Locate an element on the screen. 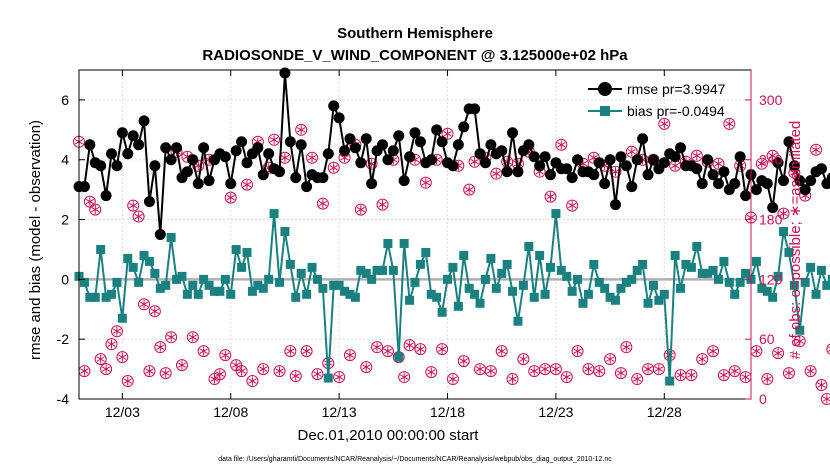  y-axis-ticks: -4 -2 0 2 4 6 is located at coordinates (71, 249).